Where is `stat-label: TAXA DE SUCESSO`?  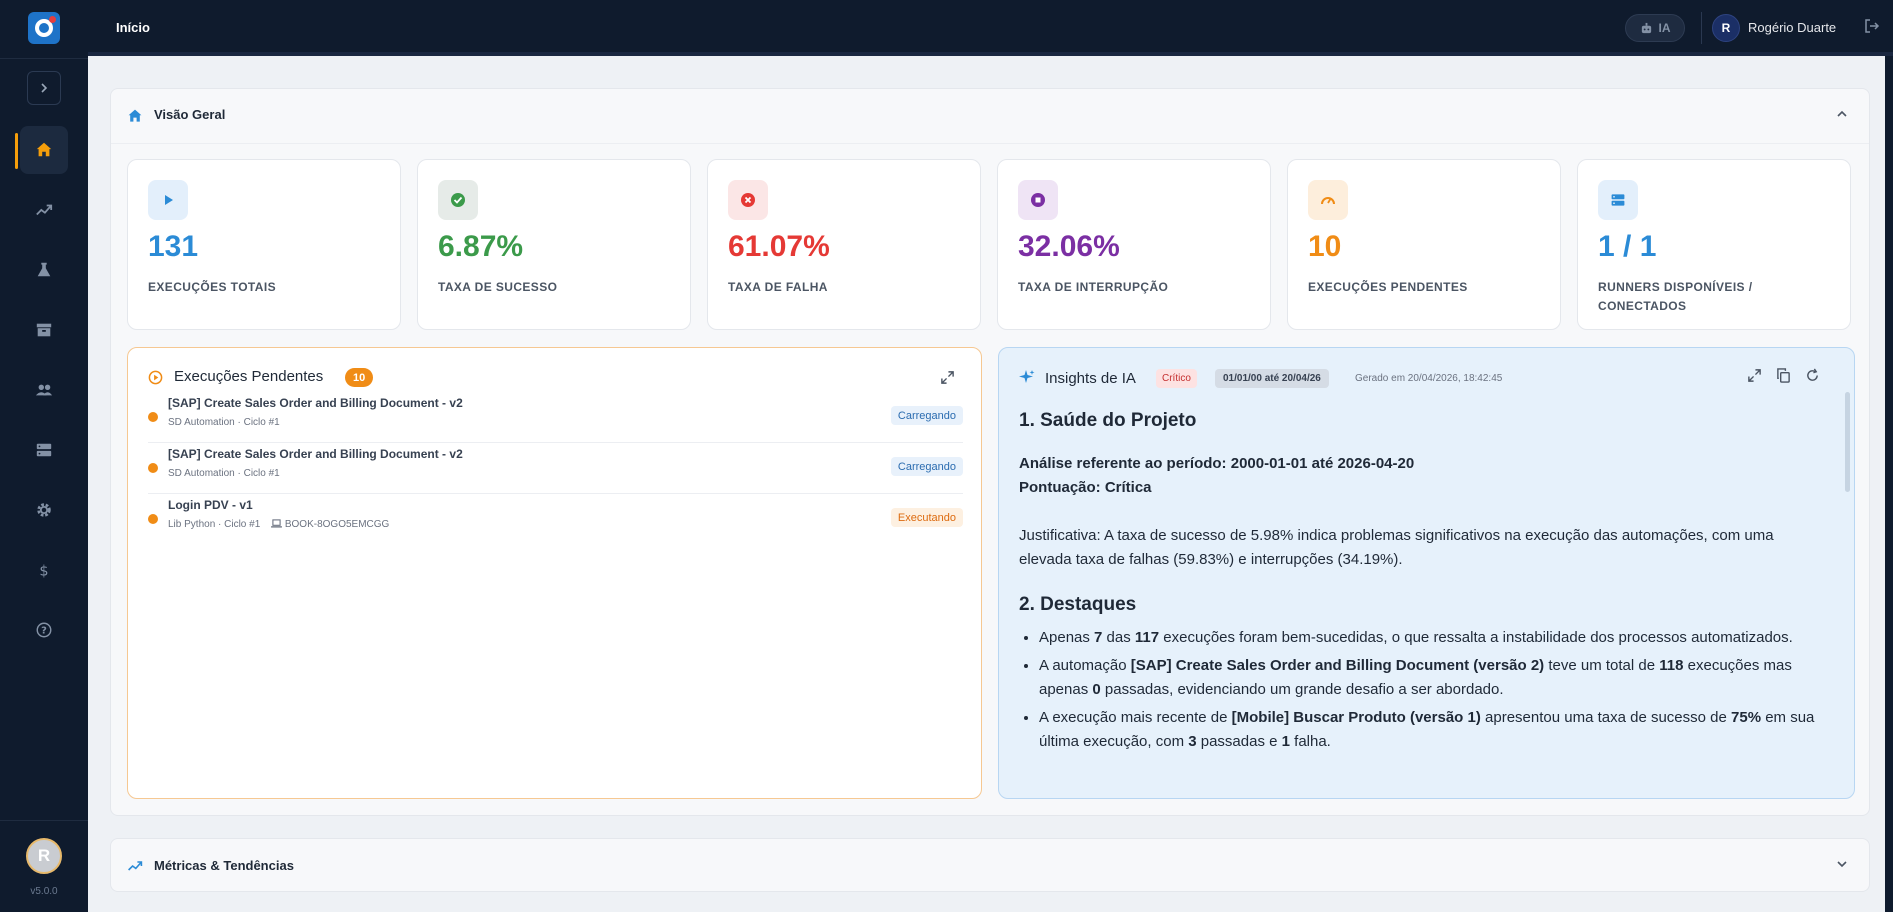
stat-label: TAXA DE SUCESSO is located at coordinates (498, 287).